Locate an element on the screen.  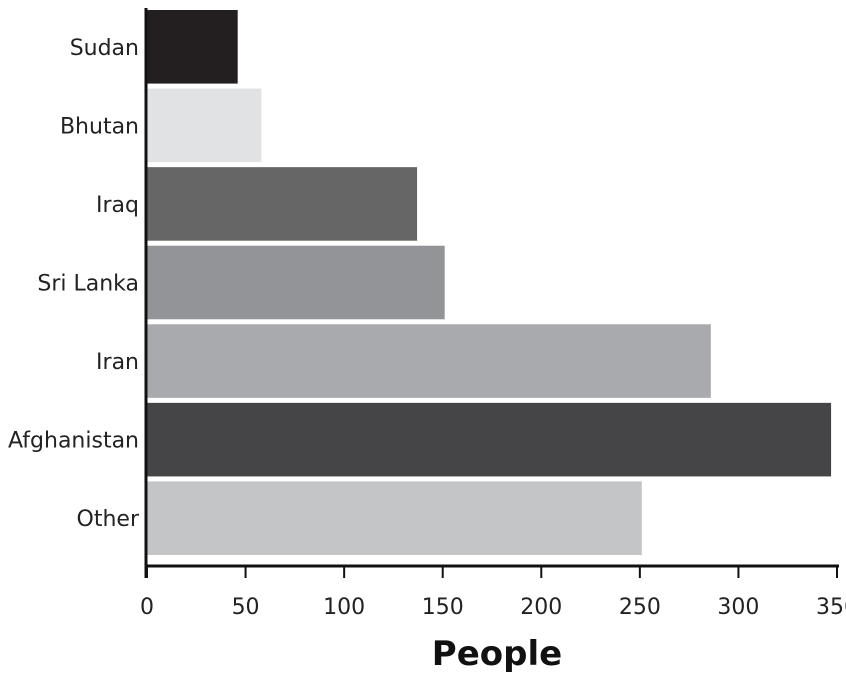
category-label-sri-lanka: Sri Lanka is located at coordinates (88, 284).